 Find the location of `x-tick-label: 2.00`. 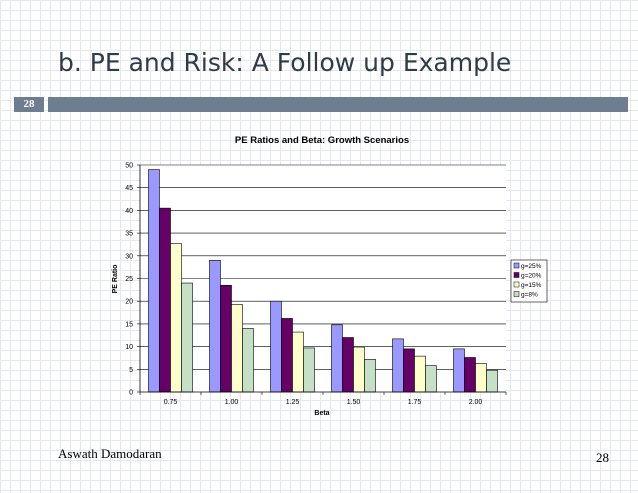

x-tick-label: 2.00 is located at coordinates (476, 402).